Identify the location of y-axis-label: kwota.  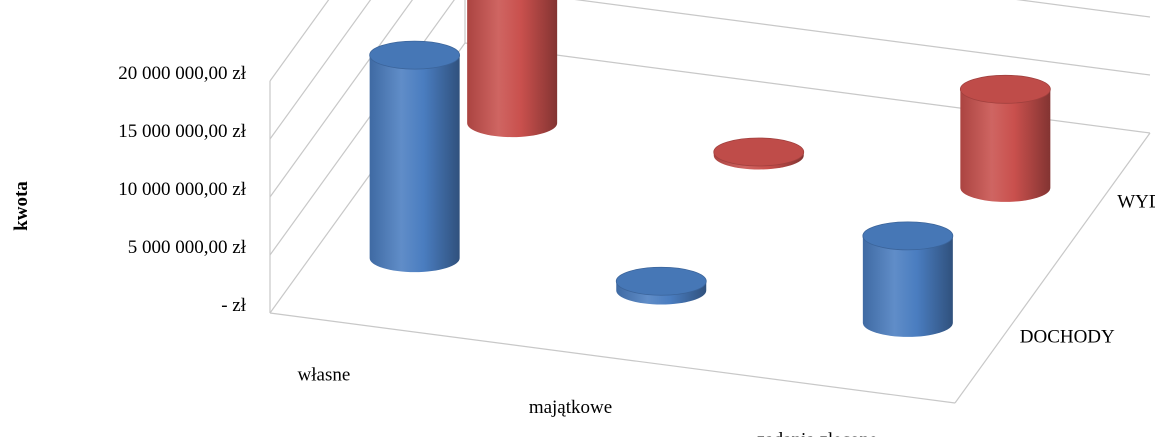
(21, 206).